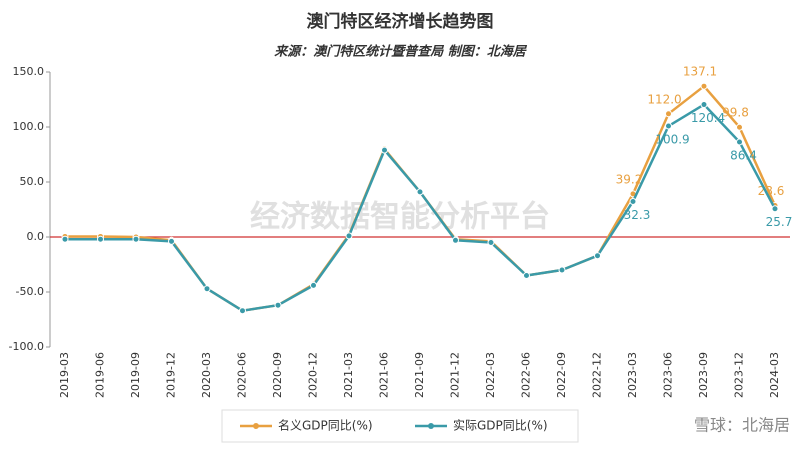 The height and width of the screenshot is (450, 800). Describe the element at coordinates (400, 21) in the screenshot. I see `chart-title: 澳门特区经济增长趋势图` at that location.